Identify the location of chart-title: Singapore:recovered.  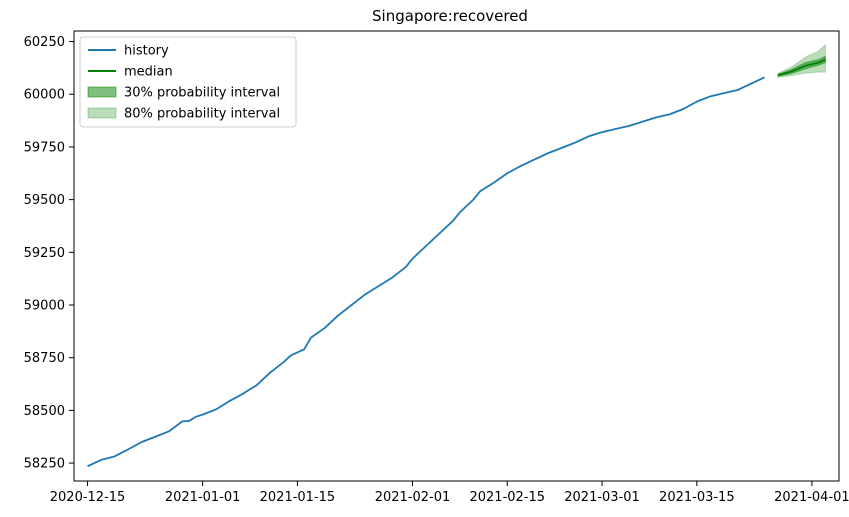
(450, 16).